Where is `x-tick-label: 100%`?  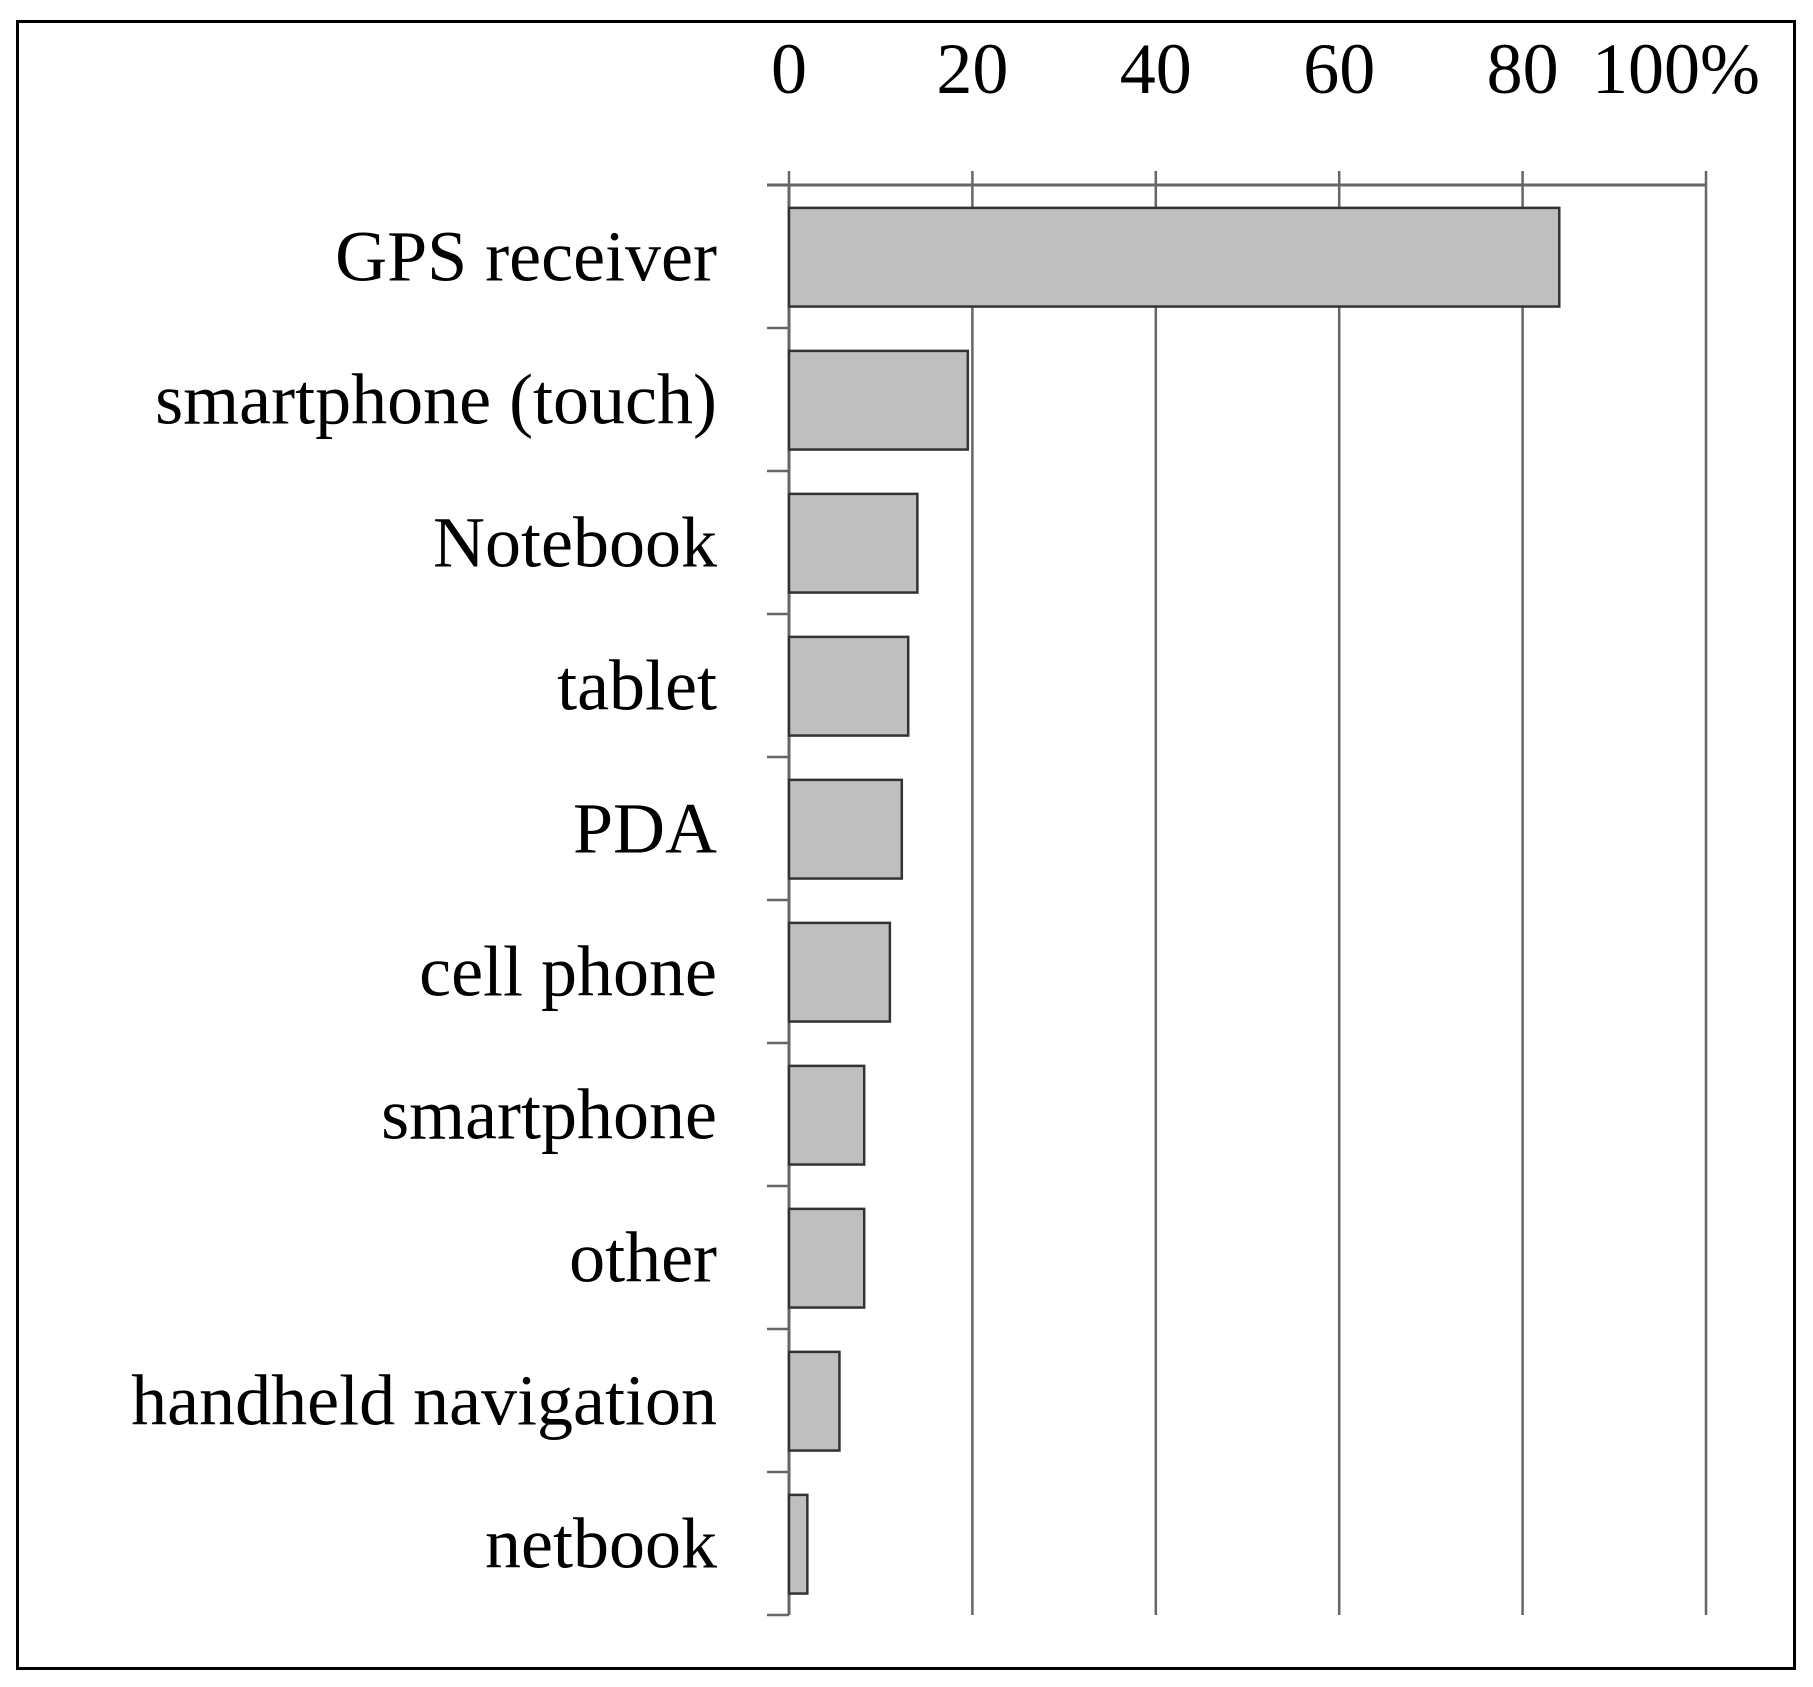 x-tick-label: 100% is located at coordinates (1676, 69).